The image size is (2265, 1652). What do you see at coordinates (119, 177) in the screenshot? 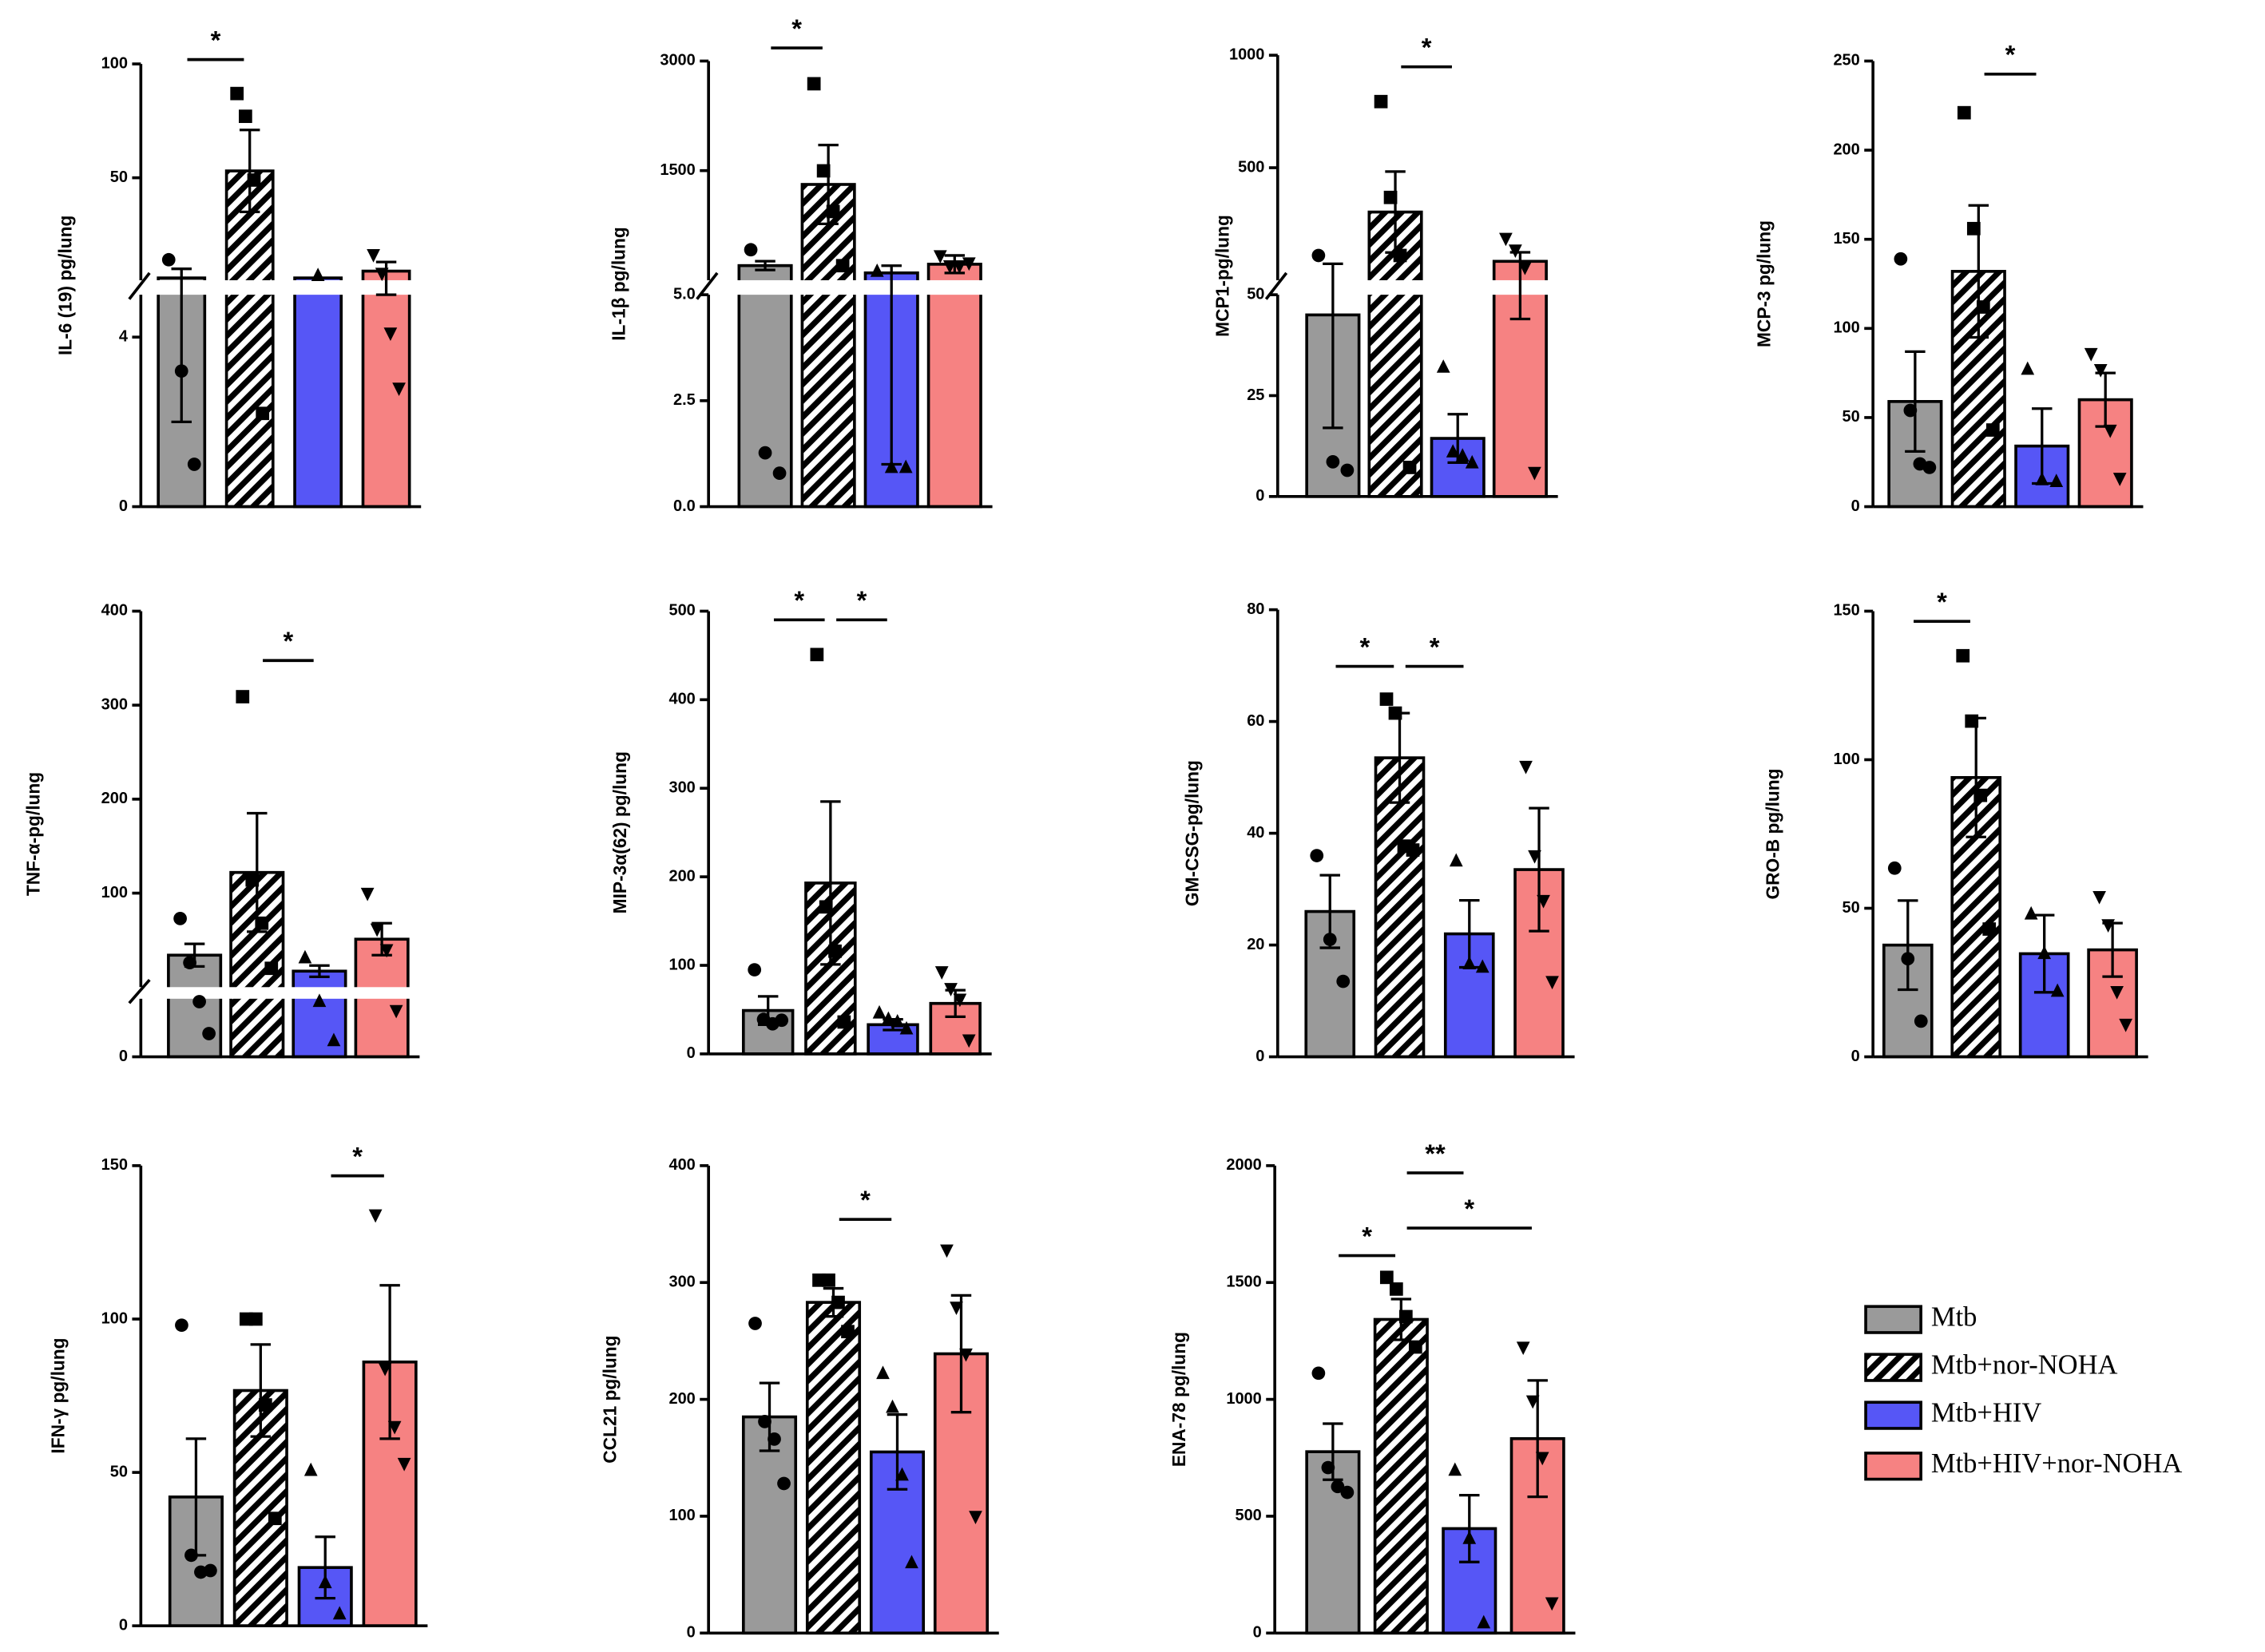
I see `y-tick-label: 50` at bounding box center [119, 177].